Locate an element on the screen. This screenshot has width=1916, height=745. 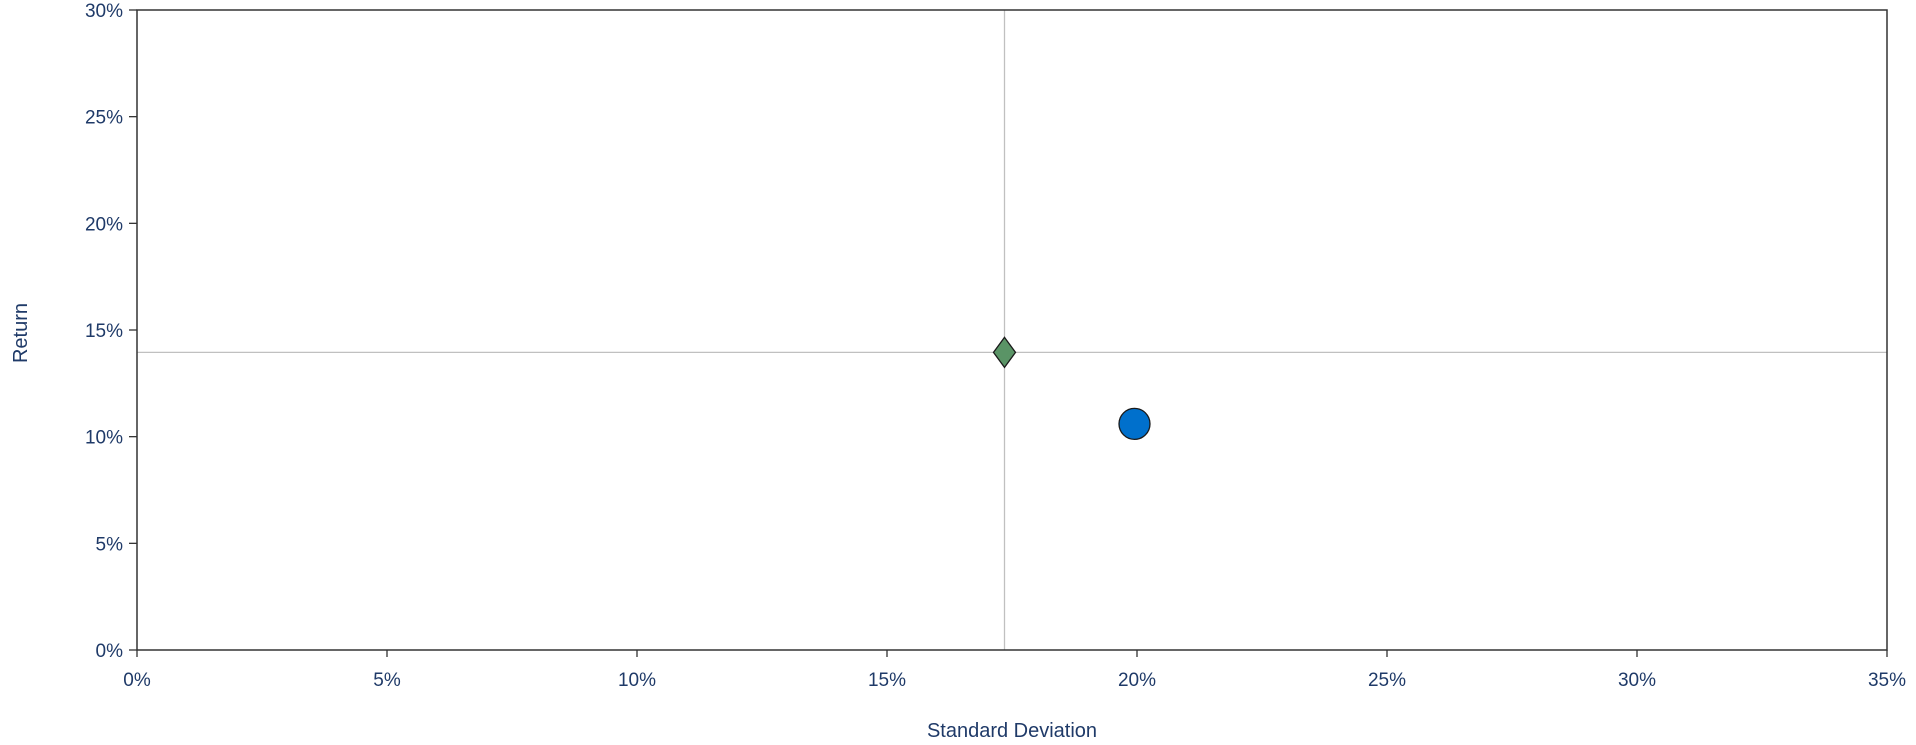
x-tick-label: 30% is located at coordinates (1637, 680).